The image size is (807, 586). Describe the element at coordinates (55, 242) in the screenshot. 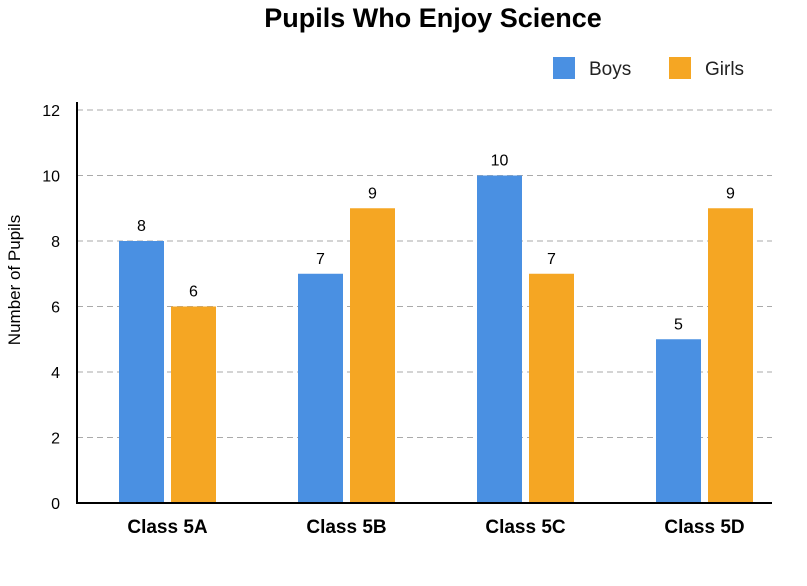

I see `y-tick-label: 8` at that location.